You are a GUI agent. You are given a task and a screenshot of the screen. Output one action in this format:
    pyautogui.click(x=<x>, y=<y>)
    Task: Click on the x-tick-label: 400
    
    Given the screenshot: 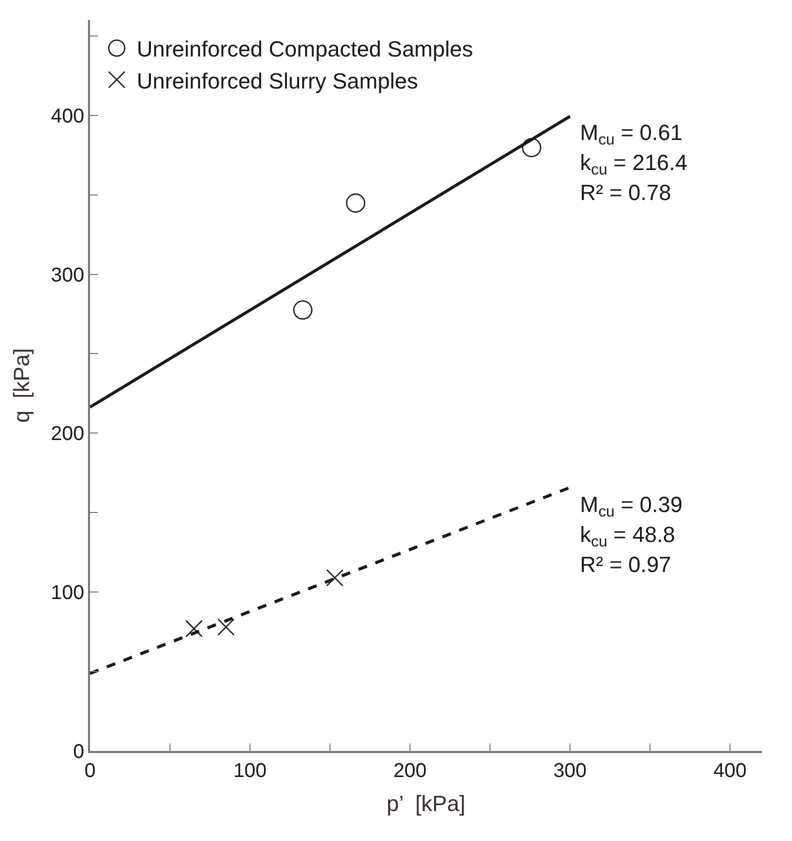 What is the action you would take?
    pyautogui.click(x=730, y=771)
    